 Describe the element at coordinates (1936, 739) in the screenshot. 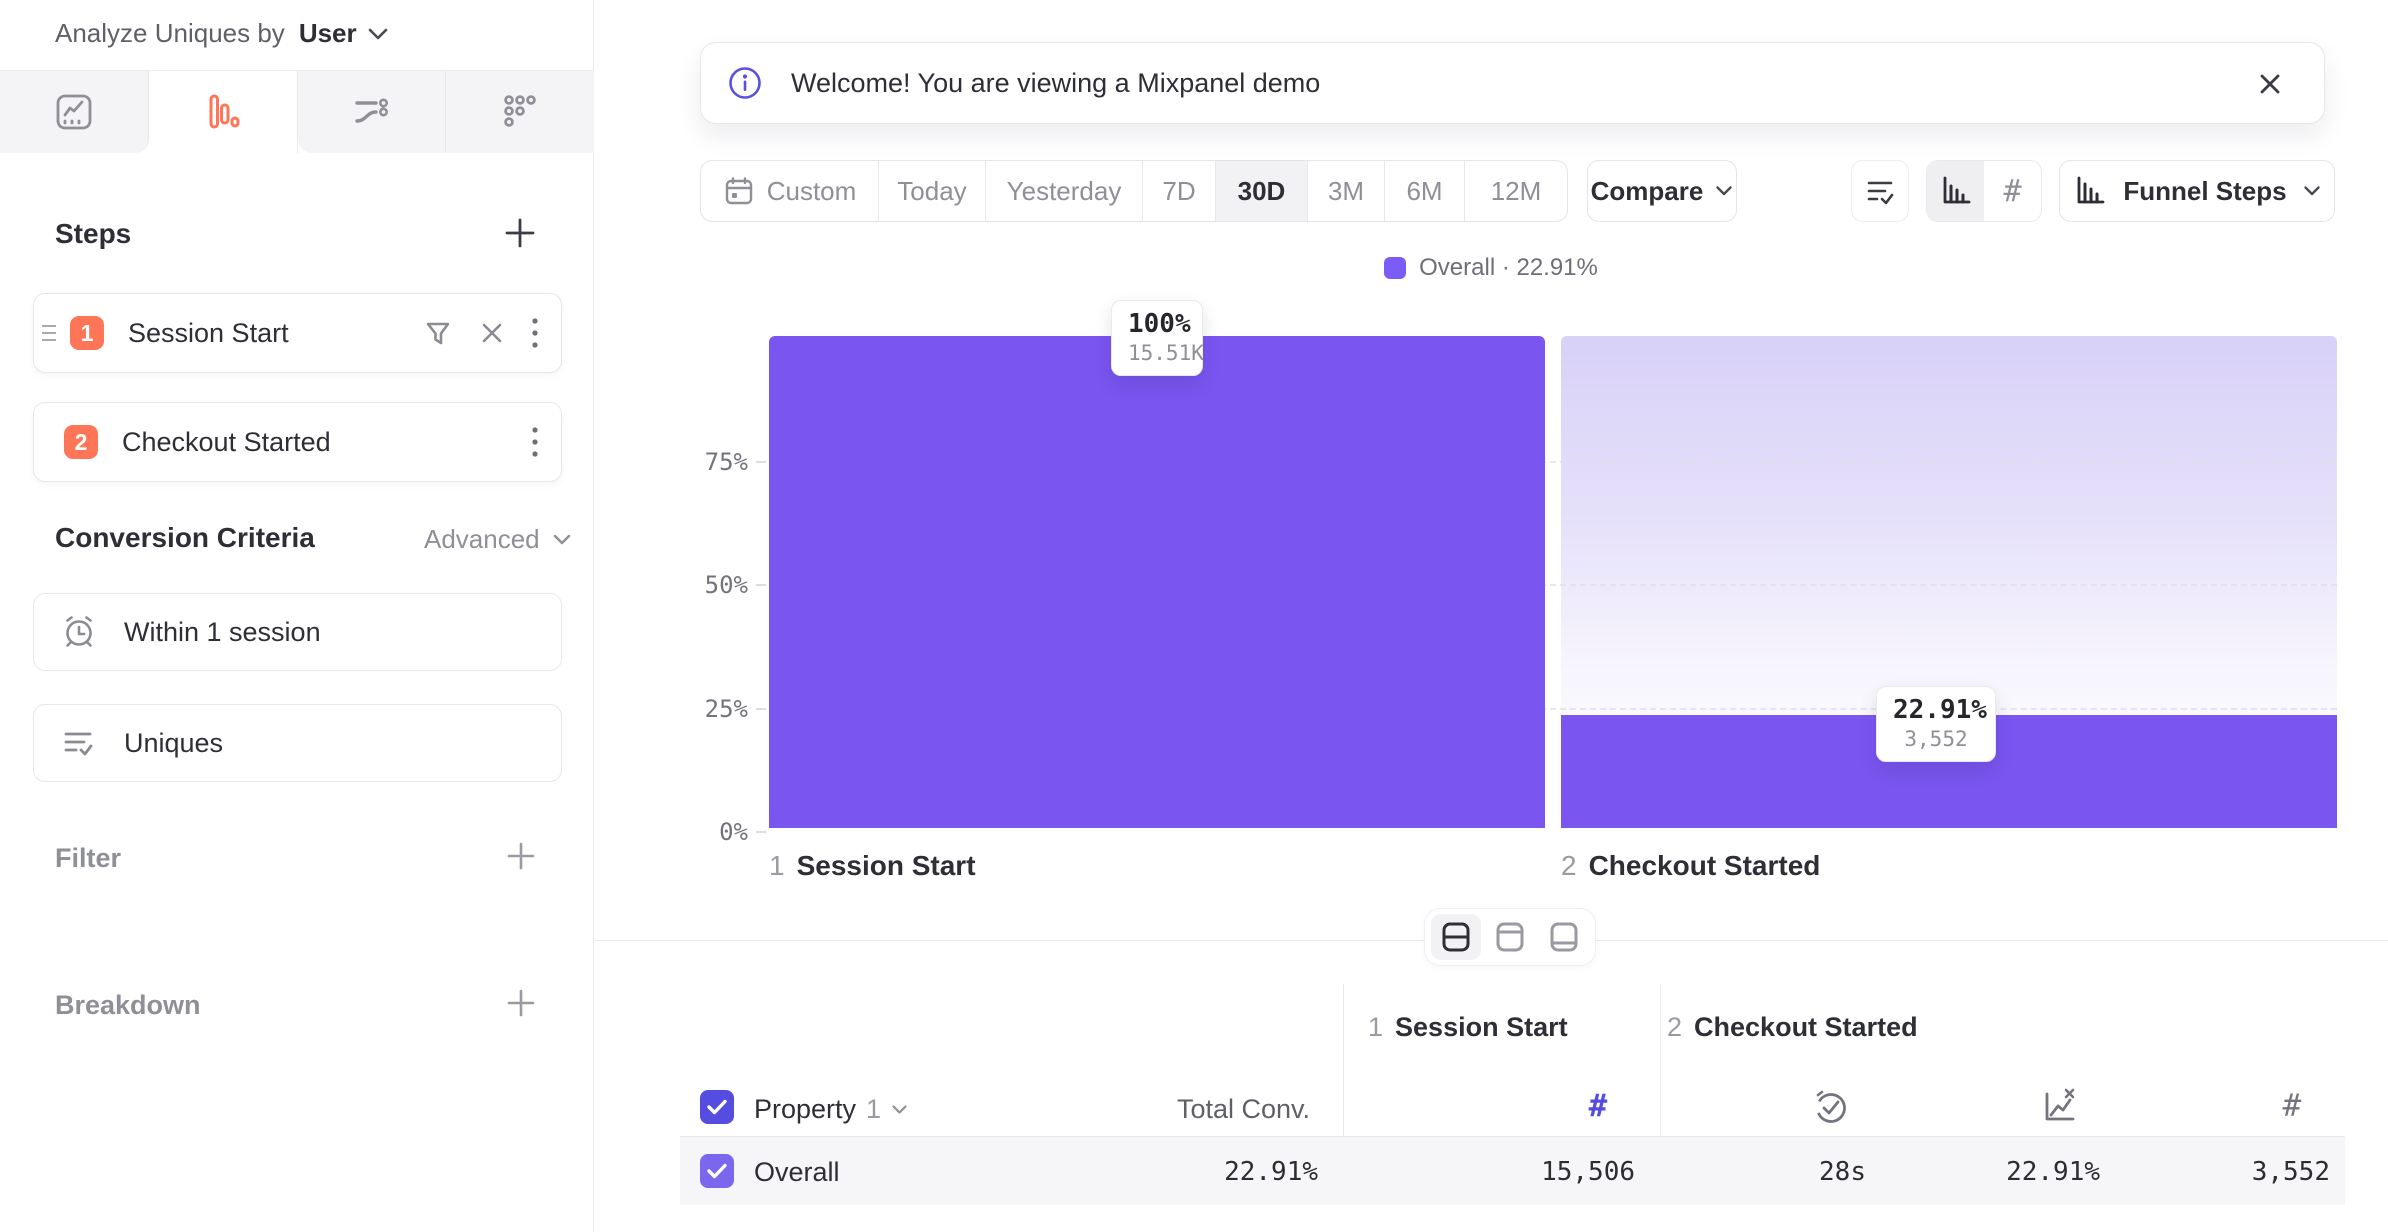

I see `bar-count: 3,552` at that location.